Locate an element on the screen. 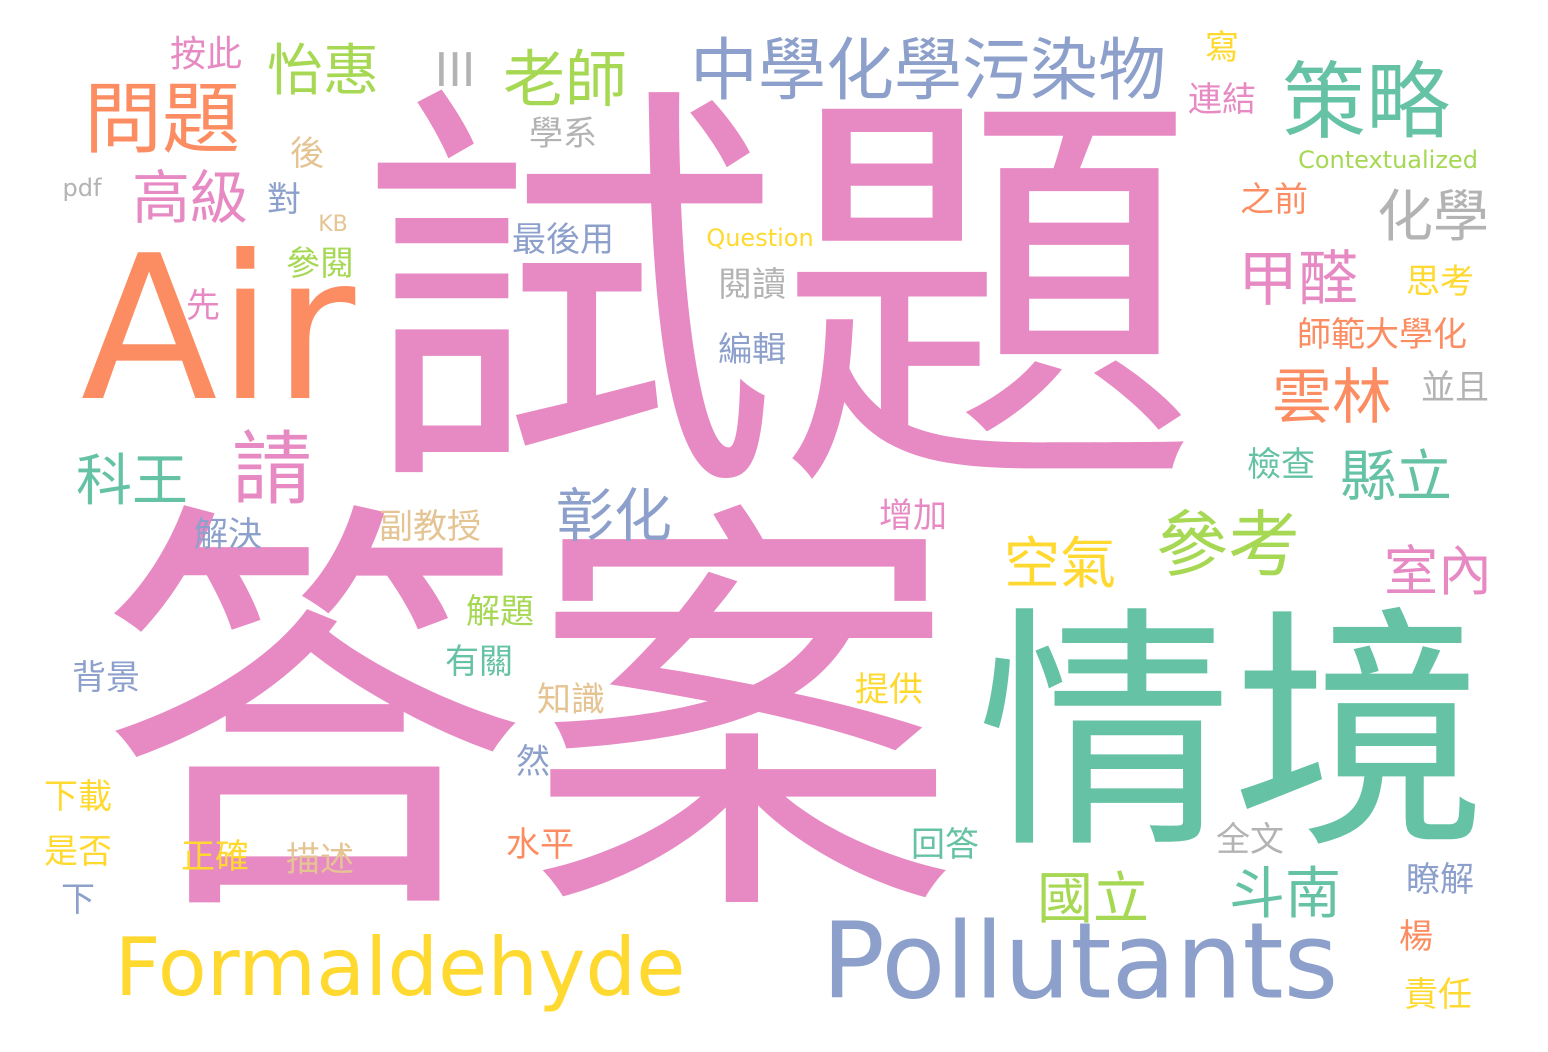 The image size is (1548, 1052). word-xuexi: 學系 is located at coordinates (563, 134).